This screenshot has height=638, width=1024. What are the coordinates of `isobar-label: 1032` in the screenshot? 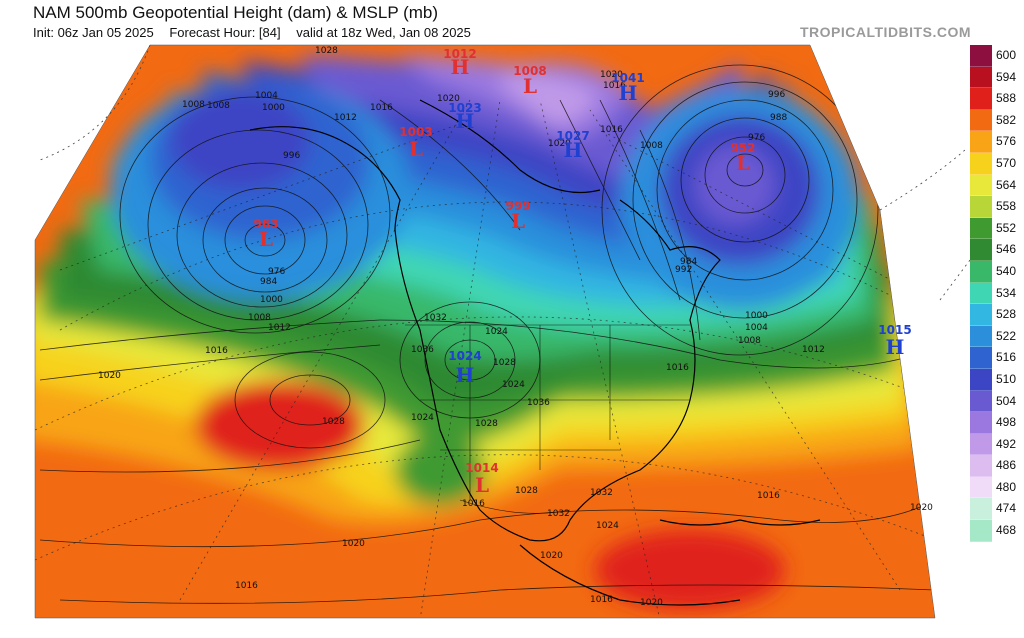 It's located at (601, 493).